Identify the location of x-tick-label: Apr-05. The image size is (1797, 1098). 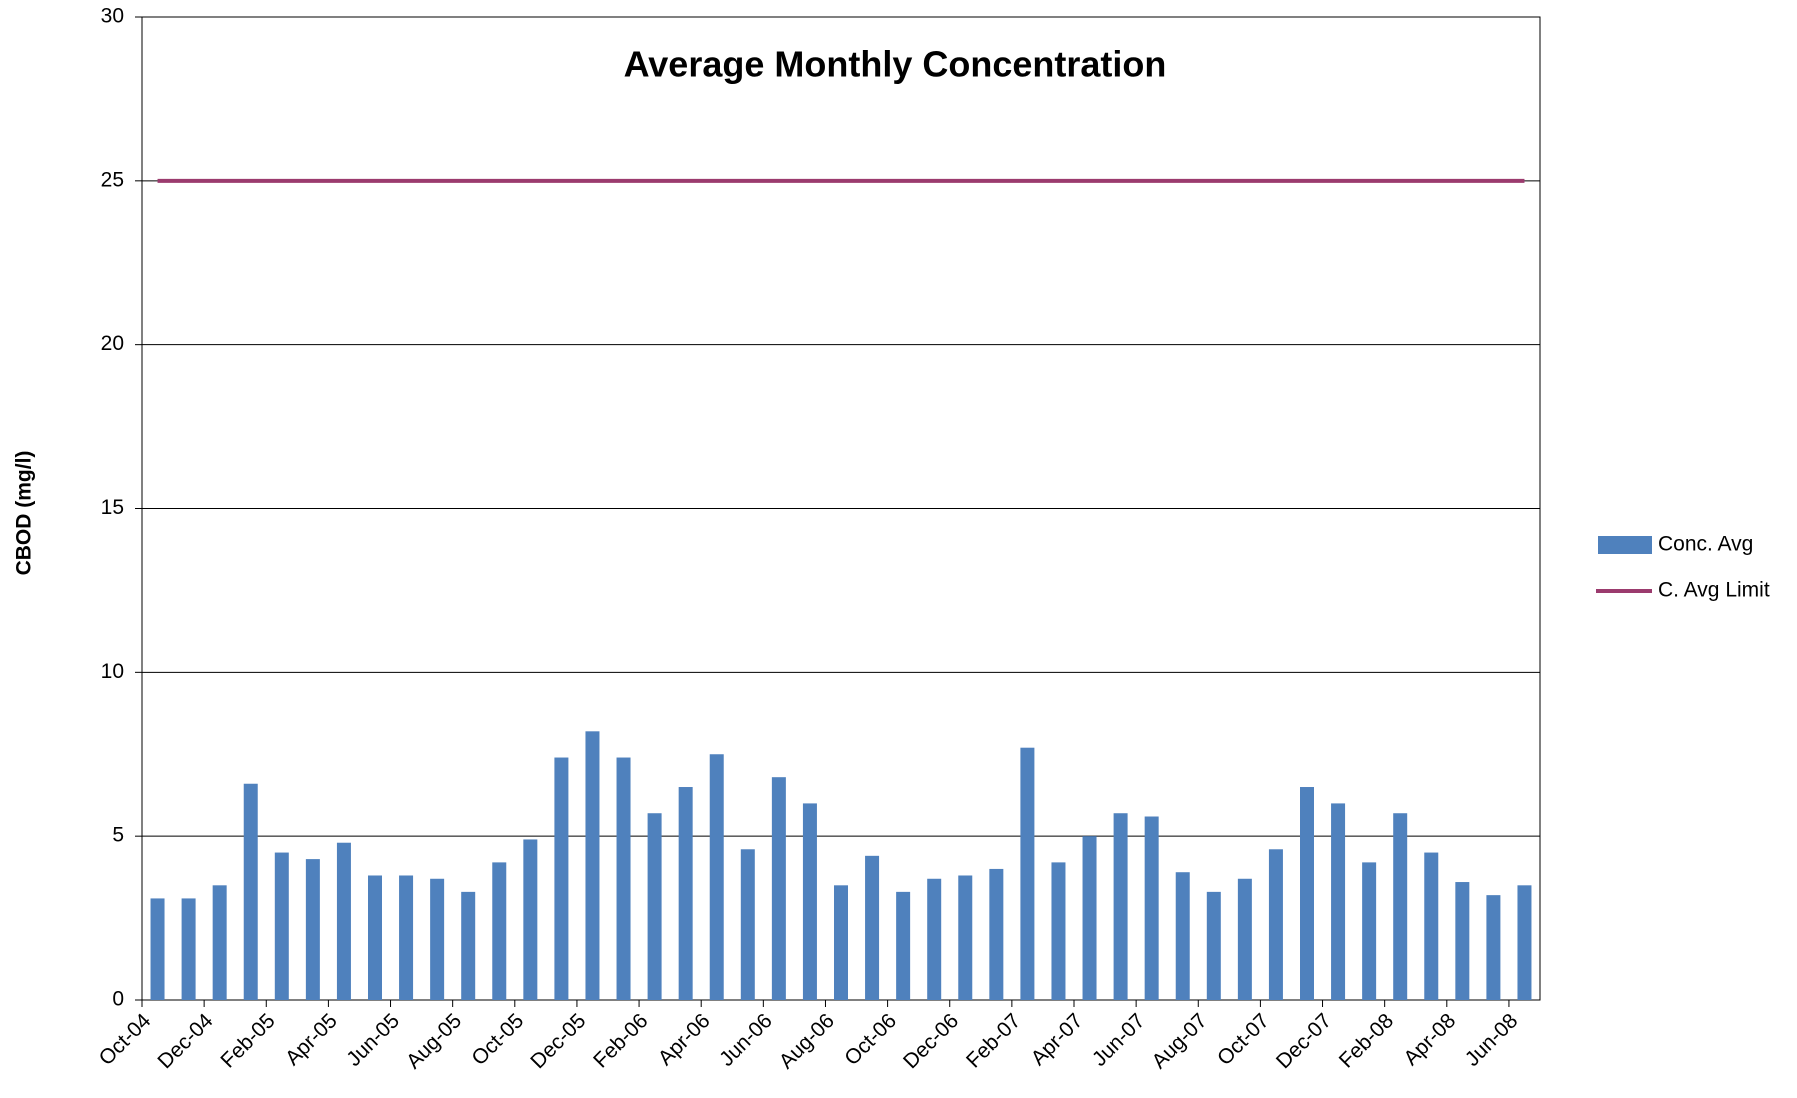
(311, 1039).